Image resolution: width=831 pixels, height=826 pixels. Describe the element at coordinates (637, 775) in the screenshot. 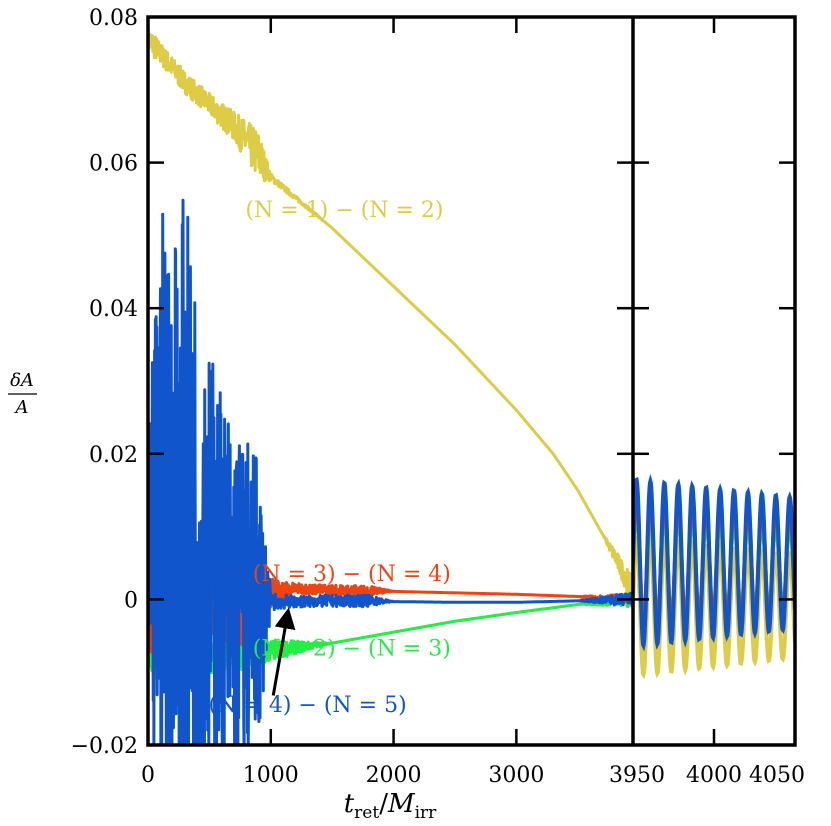

I see `x-tick-label: 3950` at that location.